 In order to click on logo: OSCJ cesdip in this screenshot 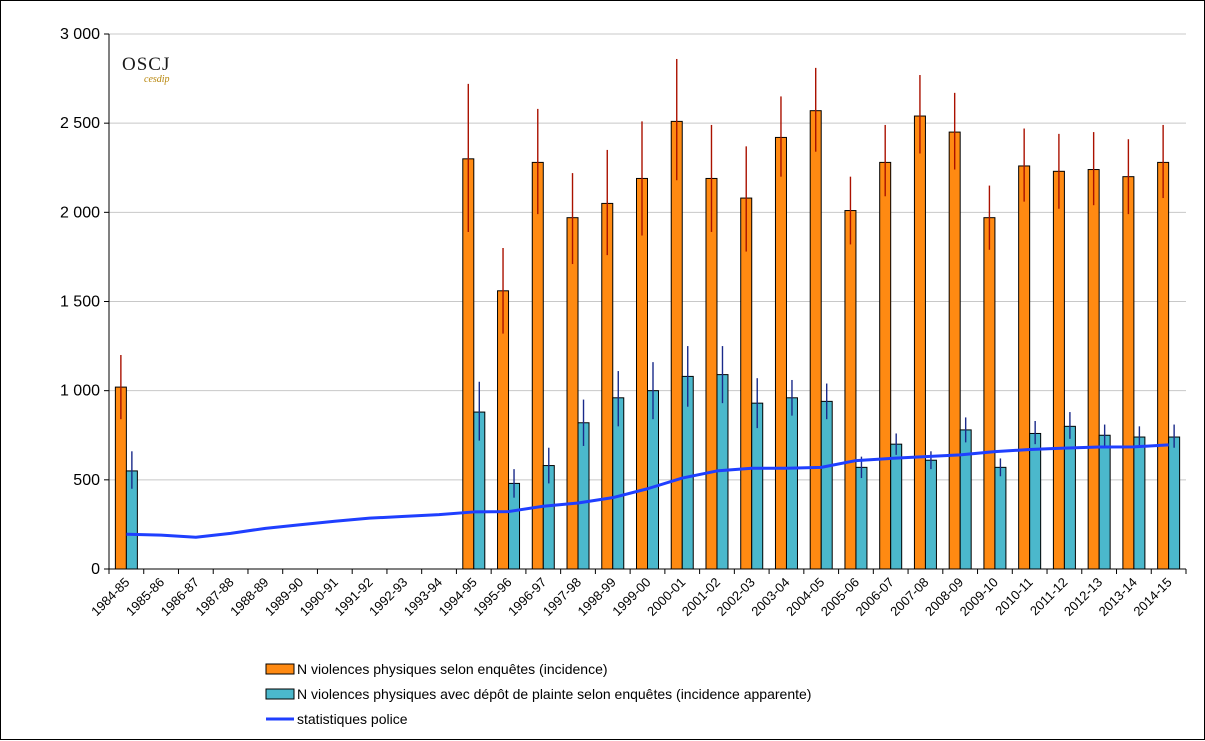, I will do `click(146, 69)`.